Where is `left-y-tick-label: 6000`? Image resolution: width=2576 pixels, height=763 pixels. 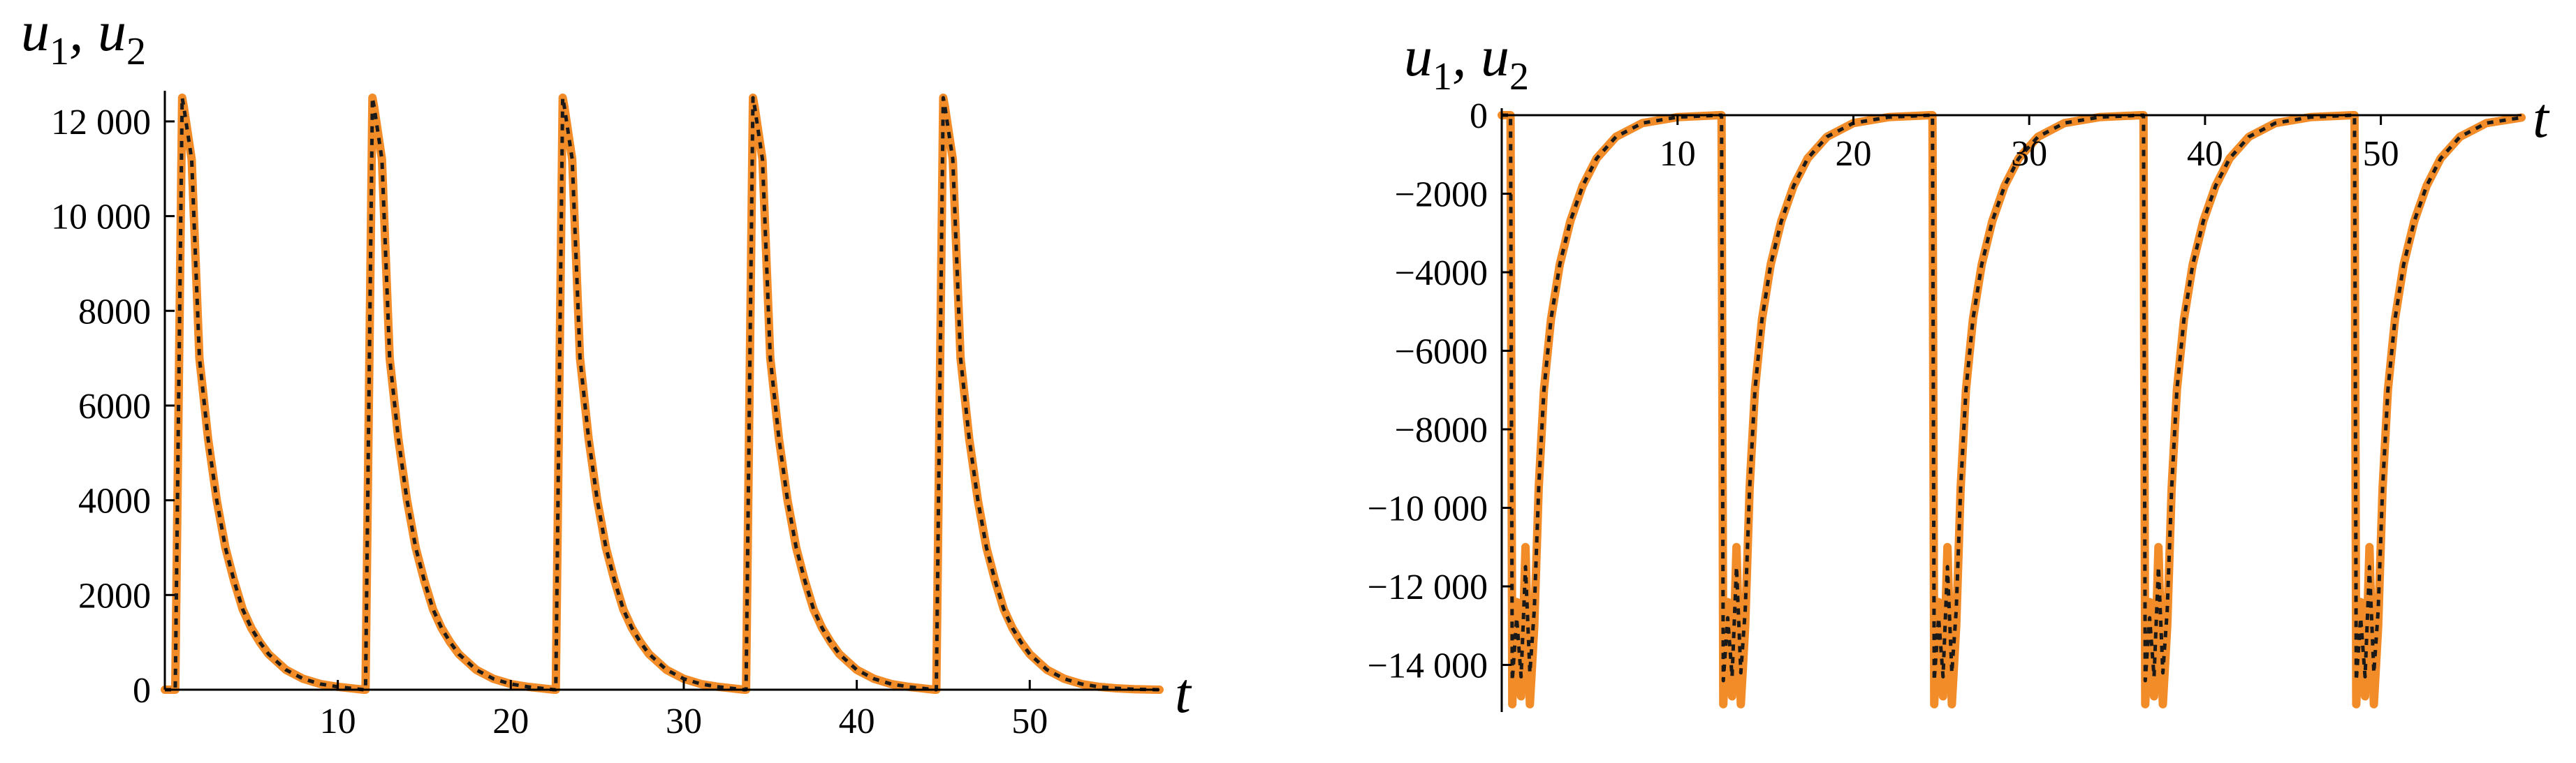 left-y-tick-label: 6000 is located at coordinates (114, 407).